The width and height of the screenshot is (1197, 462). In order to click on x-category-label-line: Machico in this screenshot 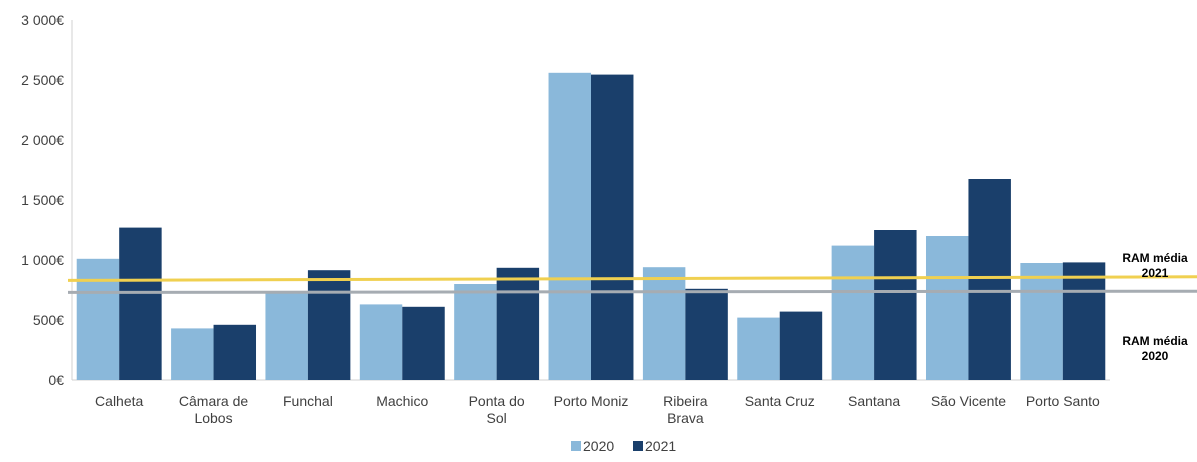, I will do `click(402, 401)`.